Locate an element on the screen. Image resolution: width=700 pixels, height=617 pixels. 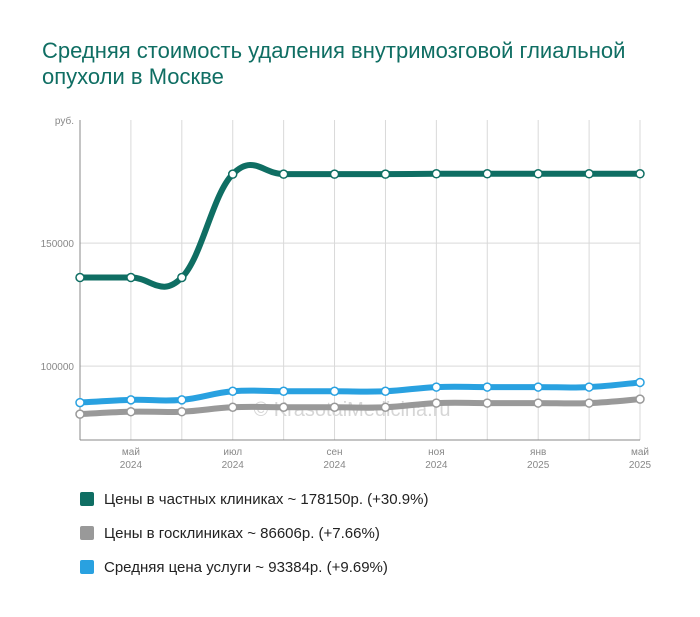
y-axis-unit: руб. is located at coordinates (64, 121).